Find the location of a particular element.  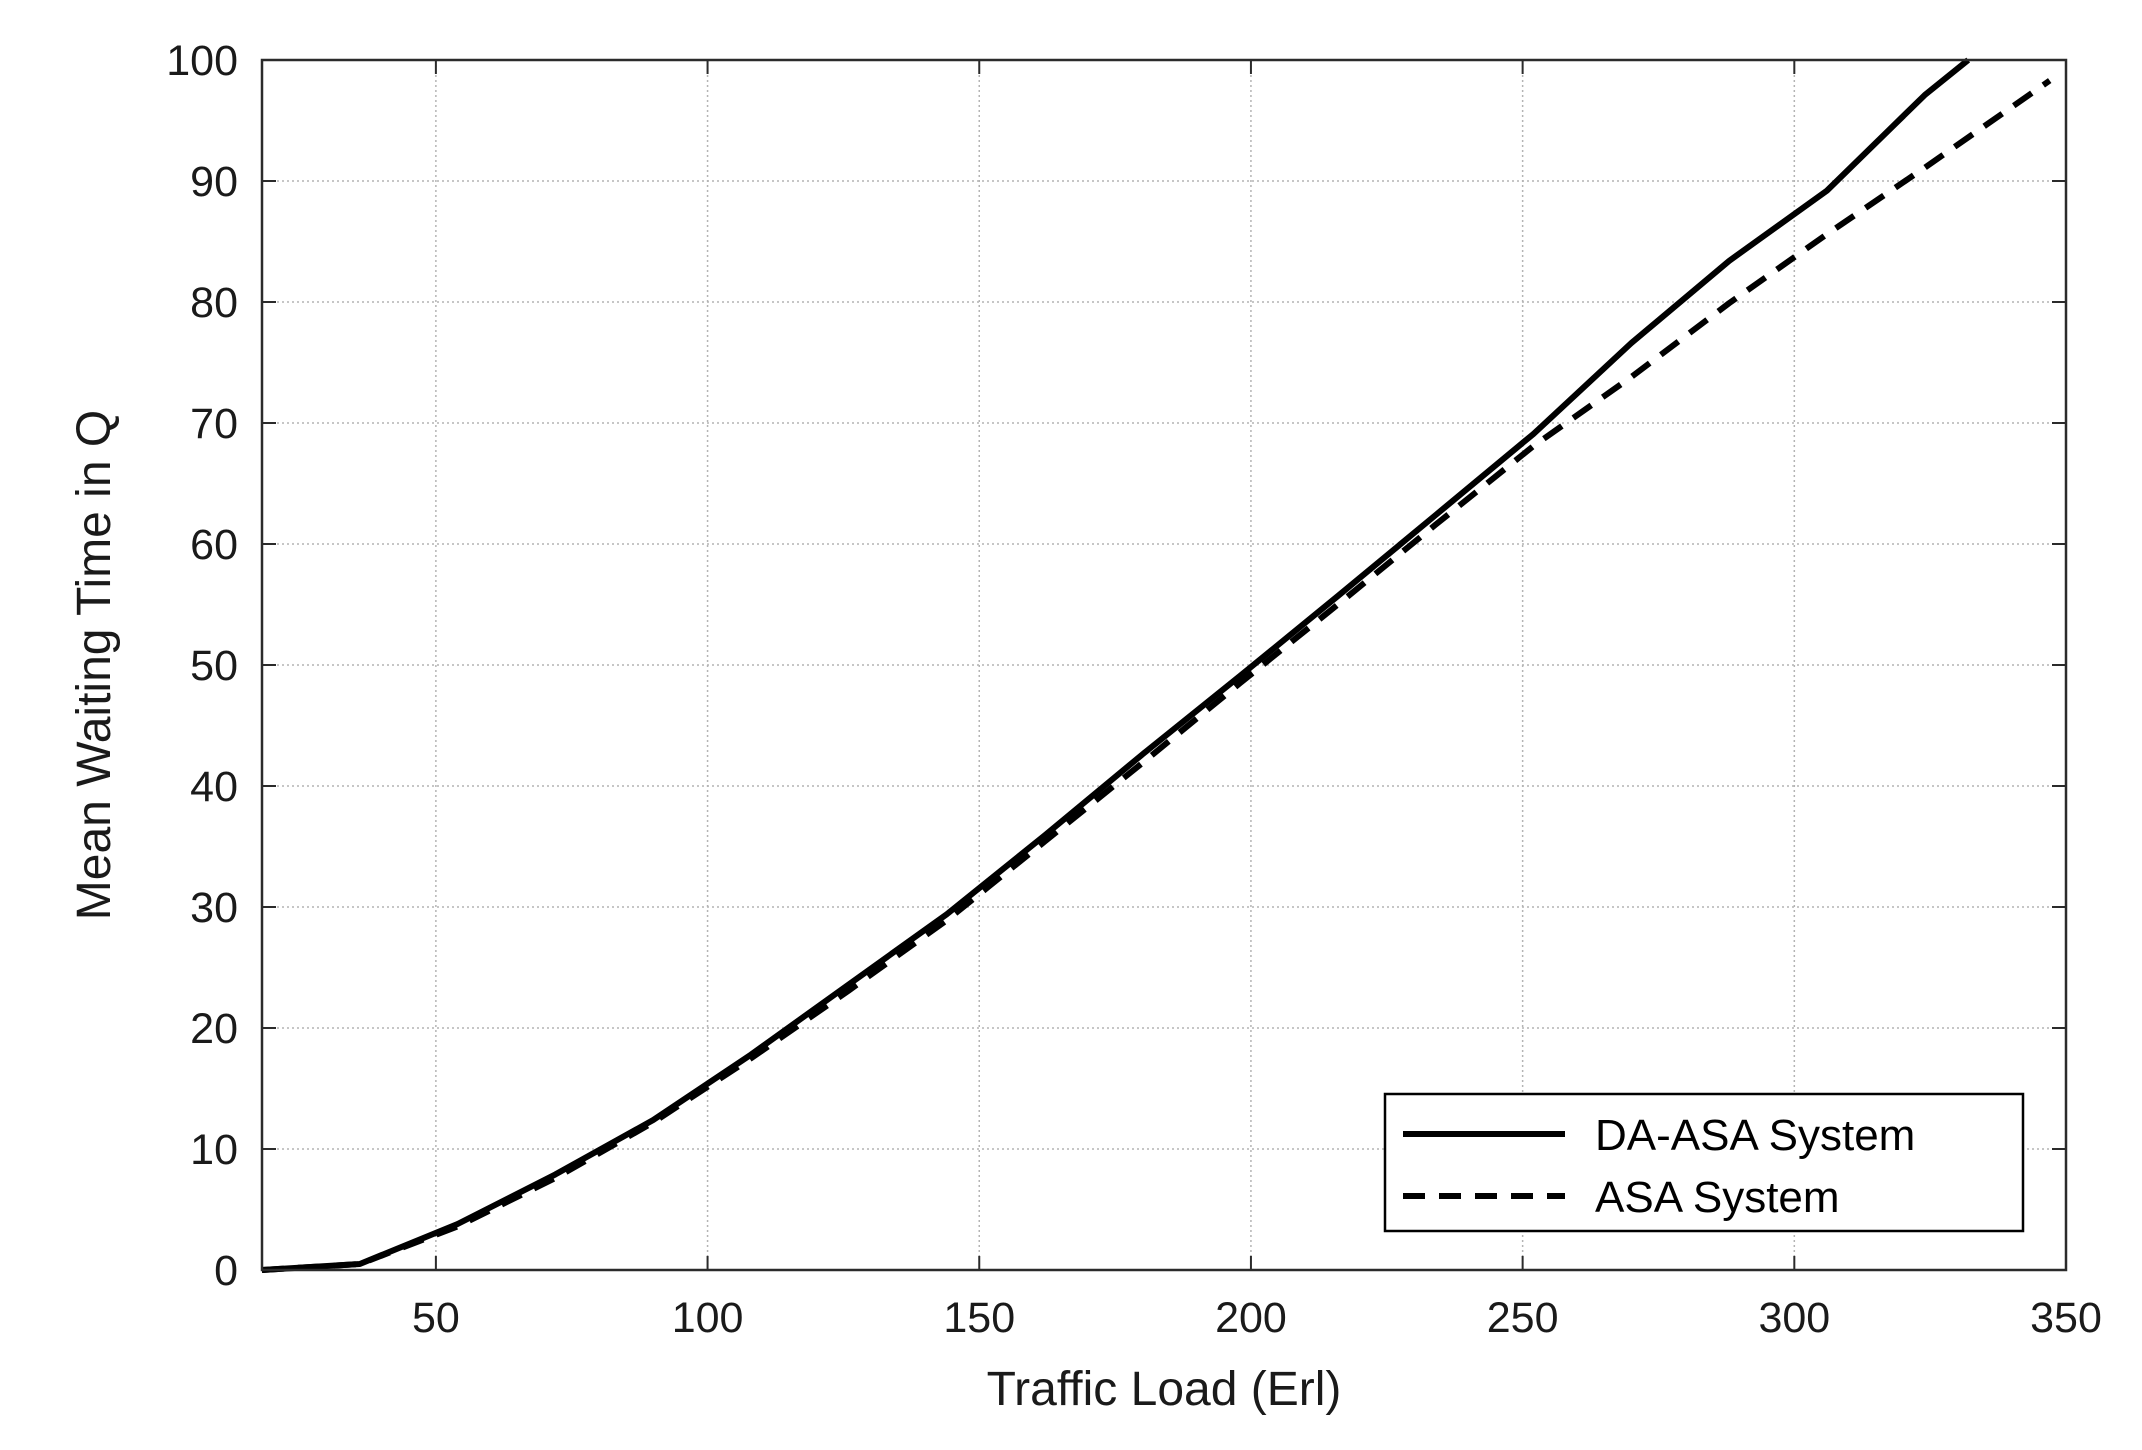

y-tick-label: 80 is located at coordinates (214, 303).